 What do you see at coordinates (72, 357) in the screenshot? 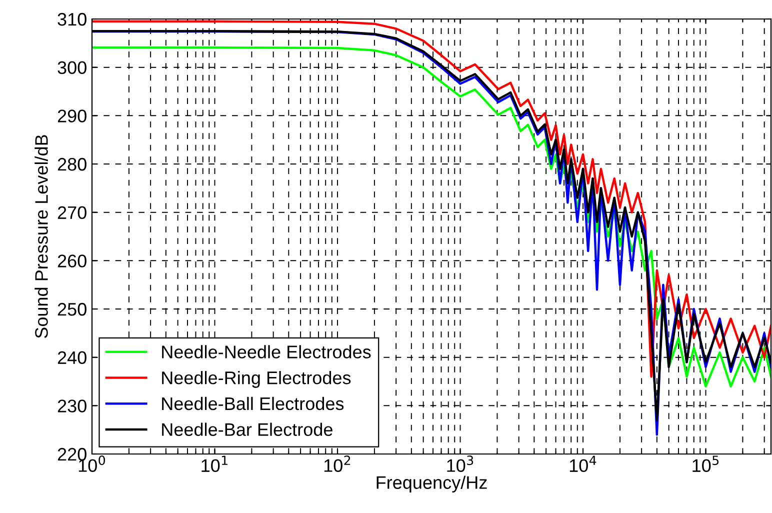
I see `y-tick-label: 240` at bounding box center [72, 357].